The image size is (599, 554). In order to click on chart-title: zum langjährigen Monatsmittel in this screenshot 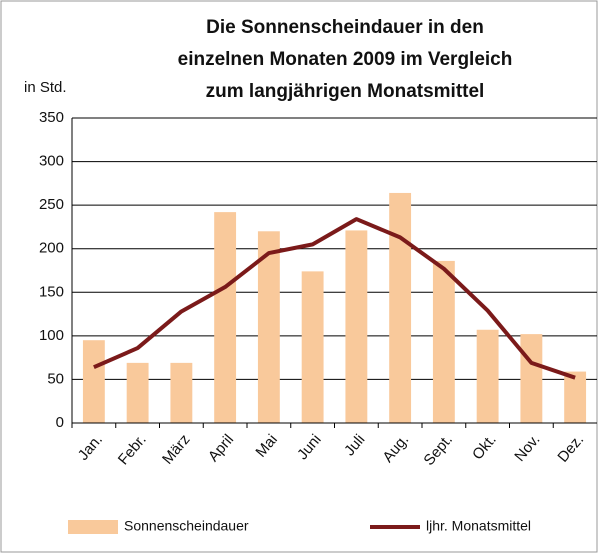, I will do `click(345, 91)`.